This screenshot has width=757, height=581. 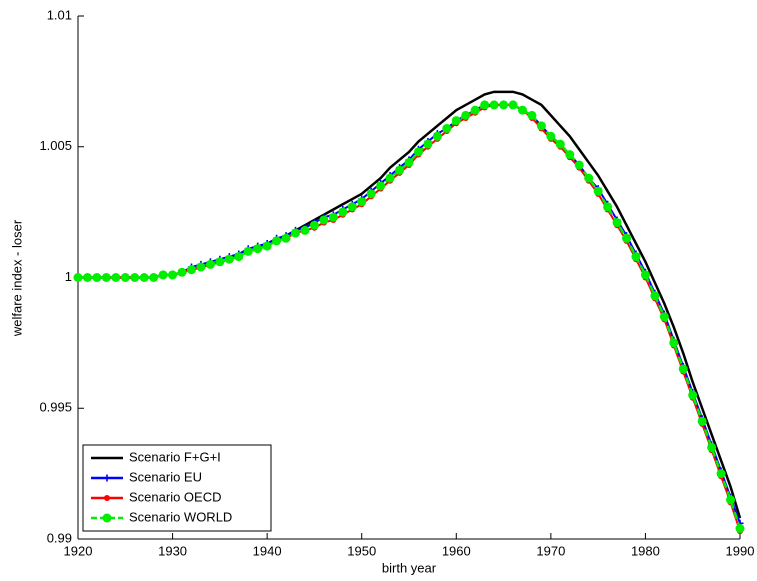 I want to click on x-tick-label: 1940, so click(x=267, y=550).